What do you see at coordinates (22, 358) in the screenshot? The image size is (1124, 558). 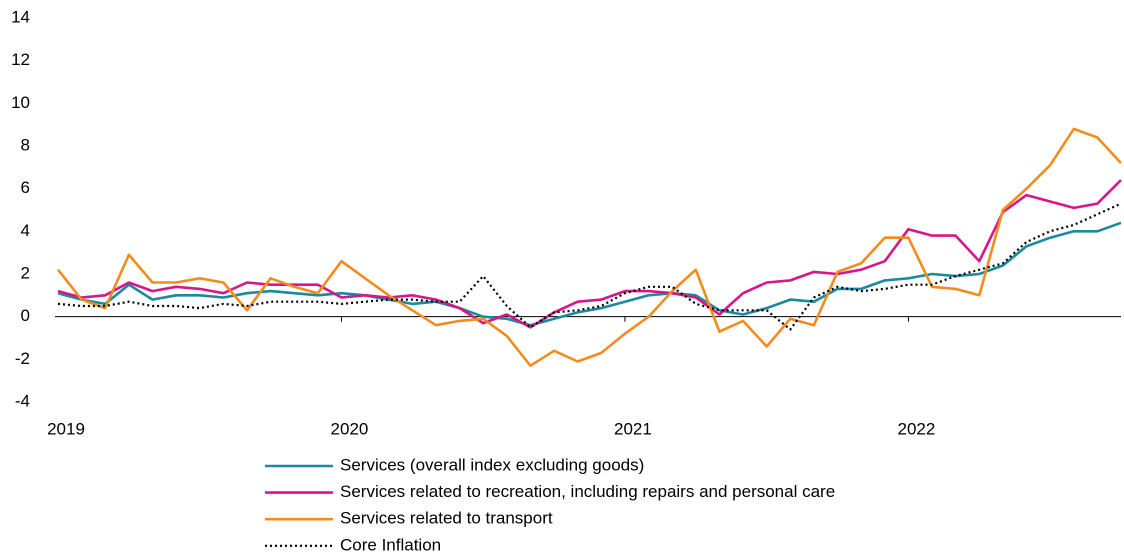 I see `y-tick-label: -2` at bounding box center [22, 358].